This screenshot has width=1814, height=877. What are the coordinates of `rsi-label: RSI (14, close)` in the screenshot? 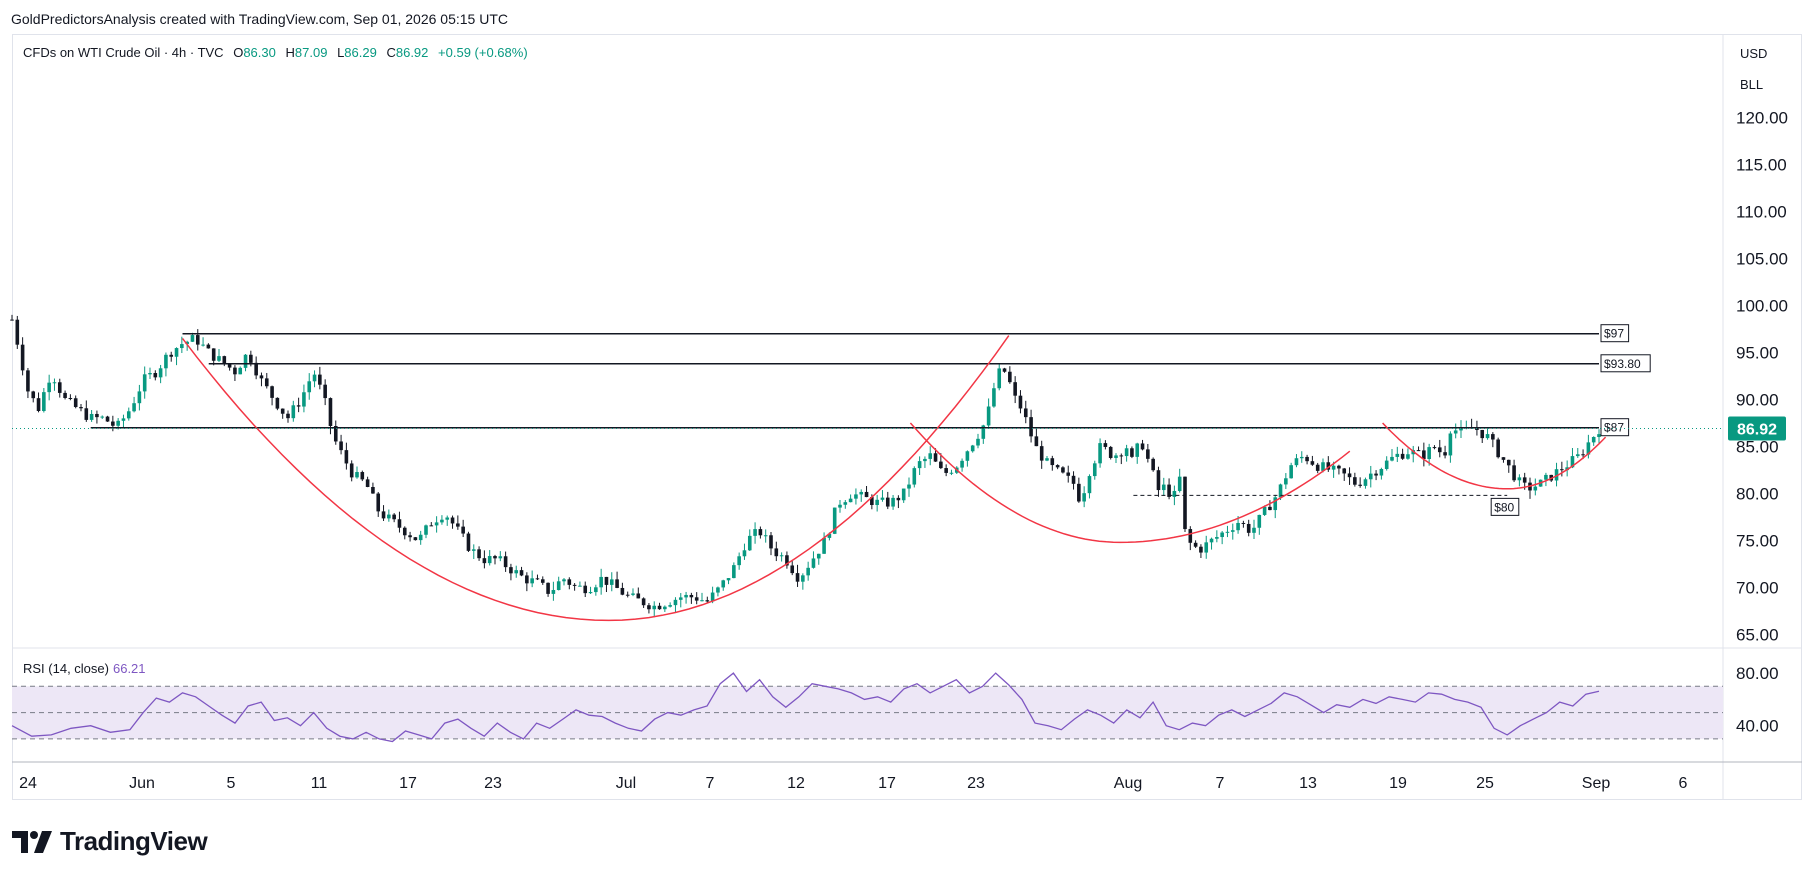 It's located at (66, 668).